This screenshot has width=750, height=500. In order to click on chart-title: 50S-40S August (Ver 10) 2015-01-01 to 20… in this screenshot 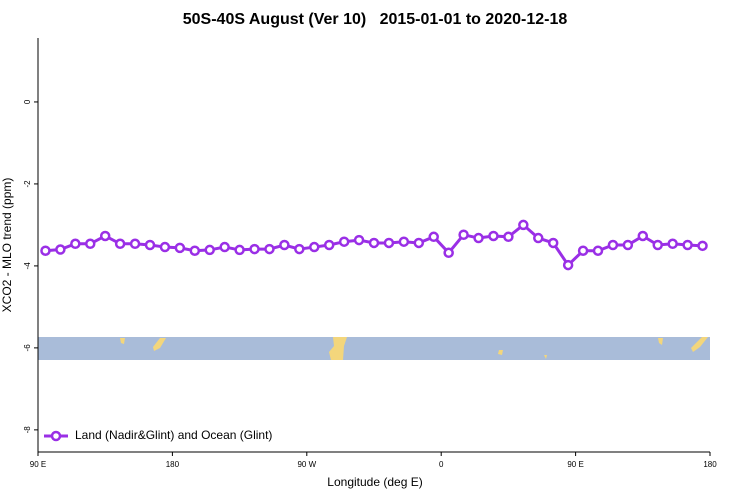, I will do `click(375, 19)`.